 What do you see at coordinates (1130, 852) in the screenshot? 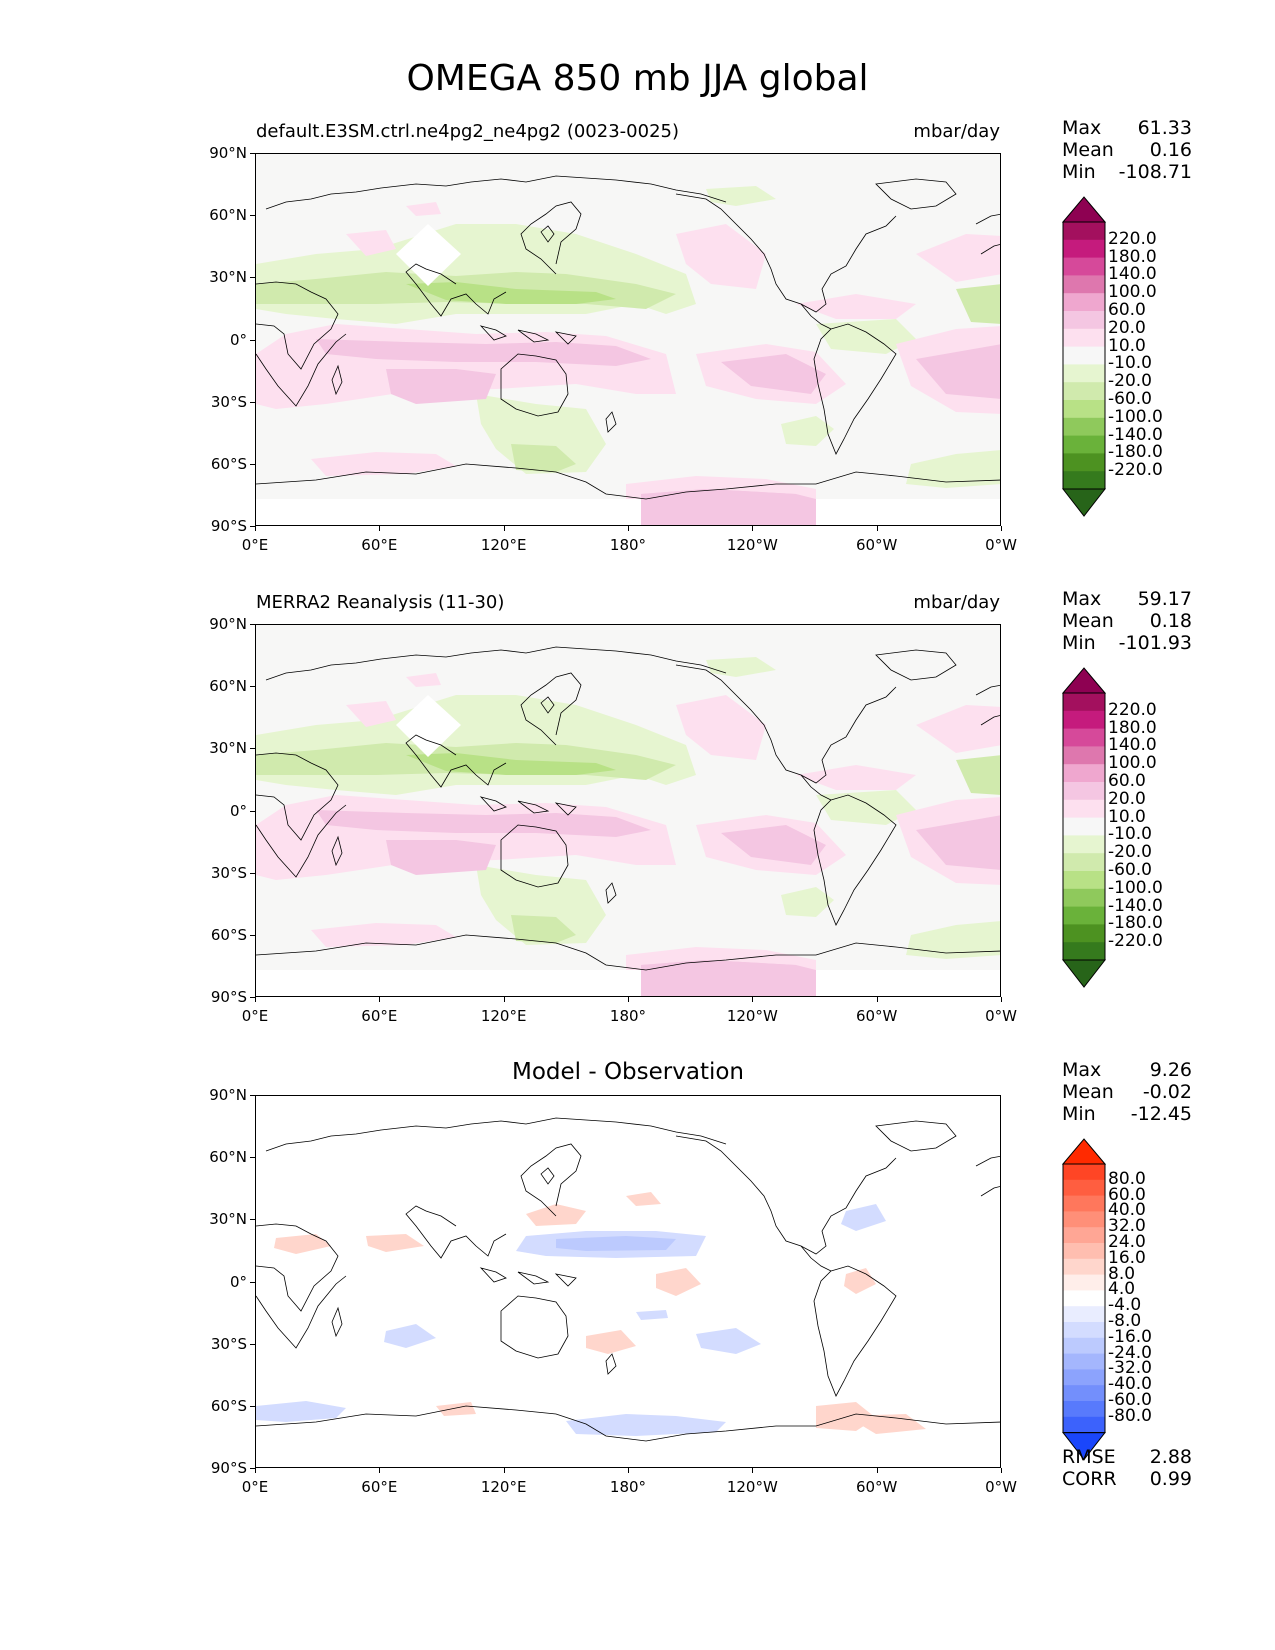
I see `colorbar-tick-label: -20.0` at bounding box center [1130, 852].